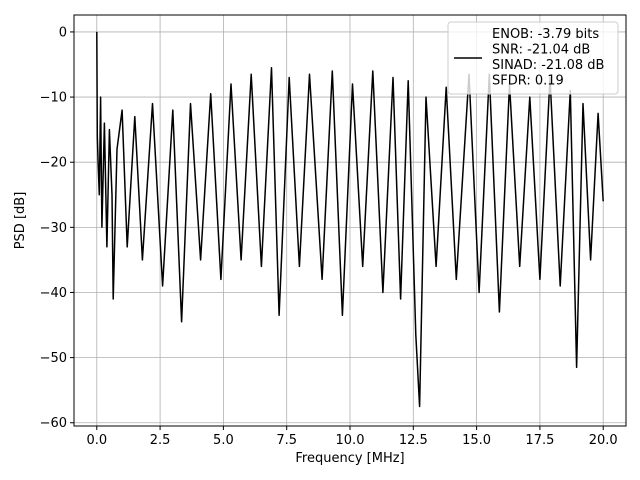 The image size is (640, 480). I want to click on legend-box, so click(533, 58).